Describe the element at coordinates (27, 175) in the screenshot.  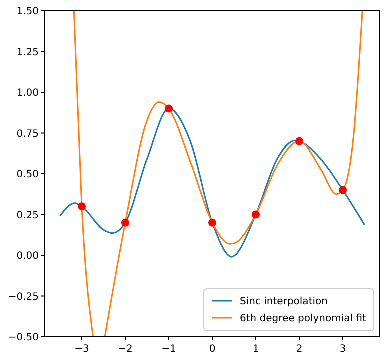
I see `y-tick-label: 0.50` at that location.